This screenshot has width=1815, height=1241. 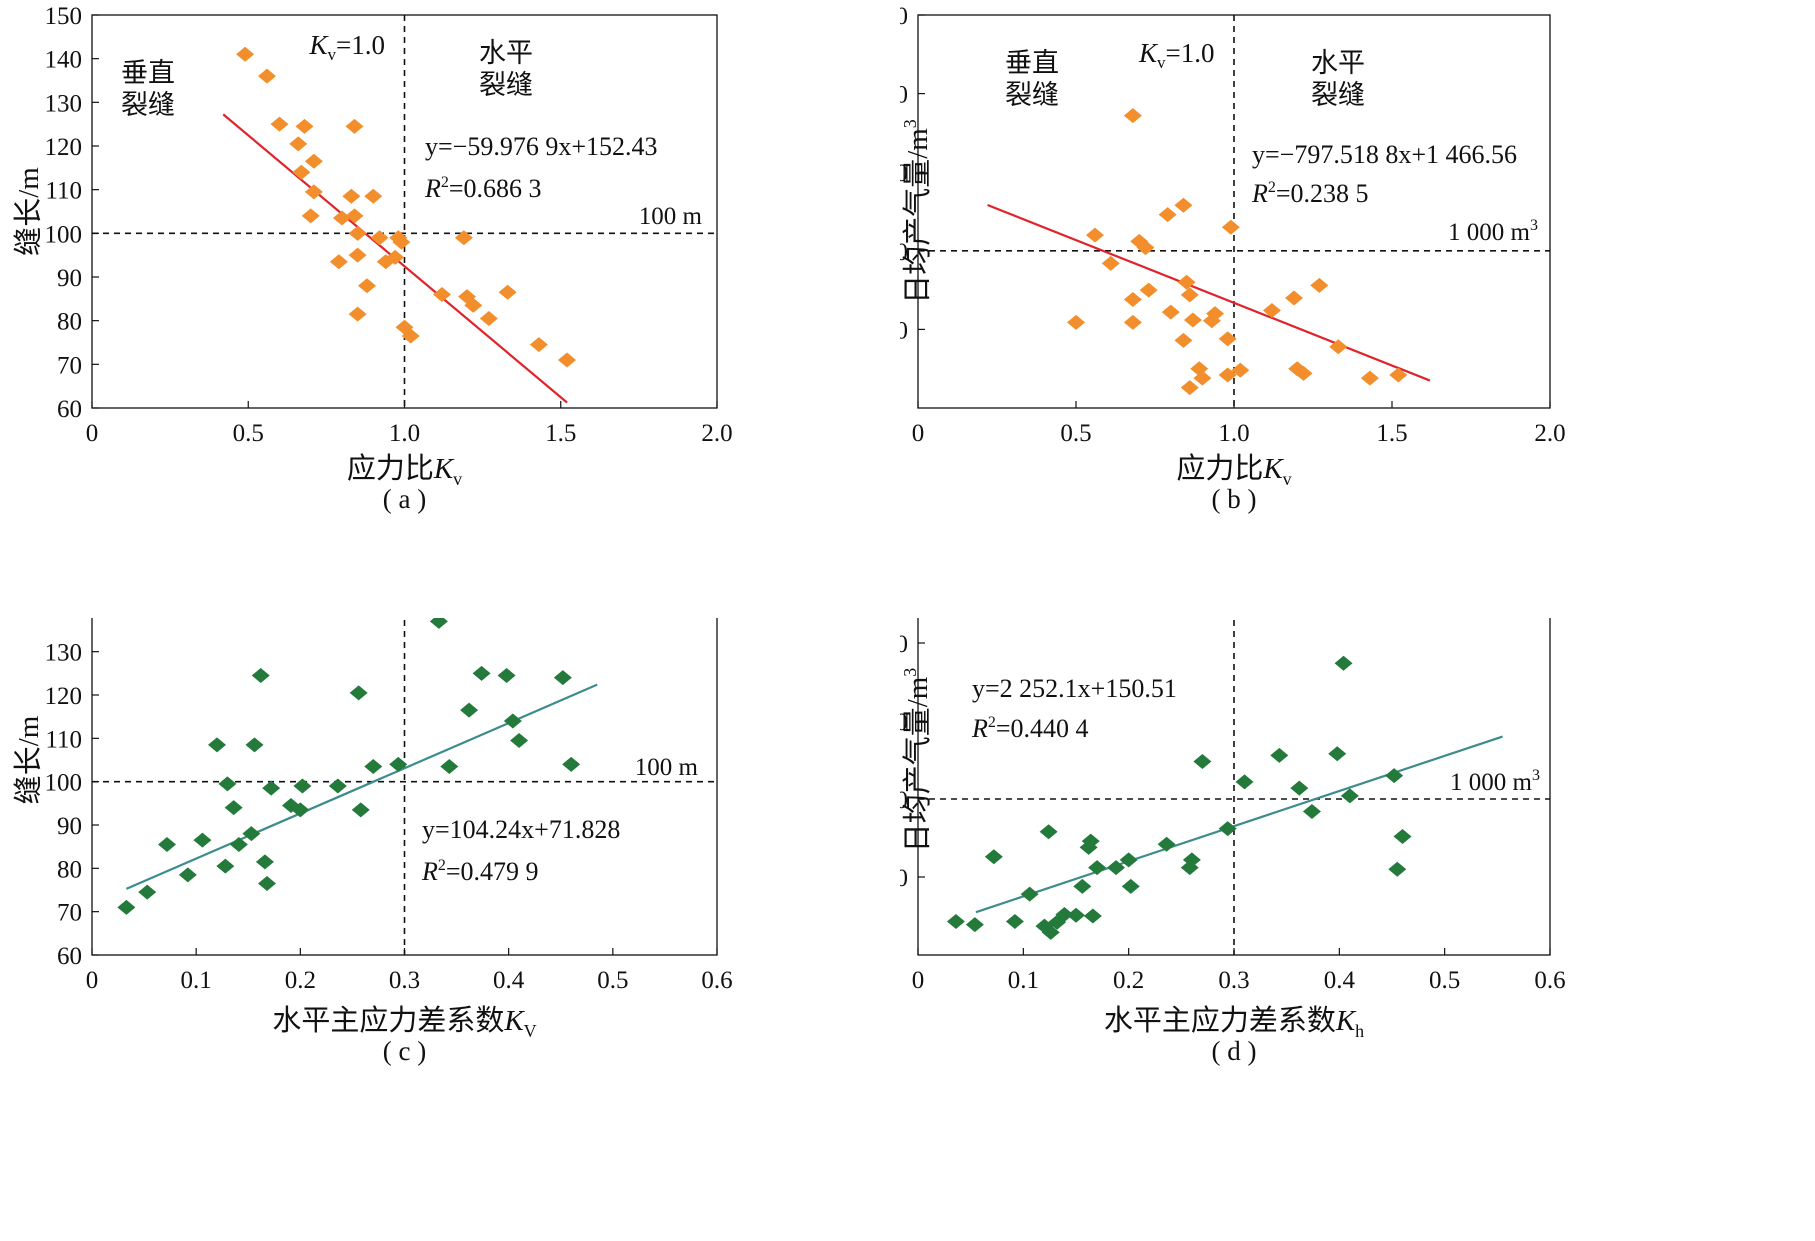 I want to click on x-tick-label: 0.4, so click(x=509, y=980).